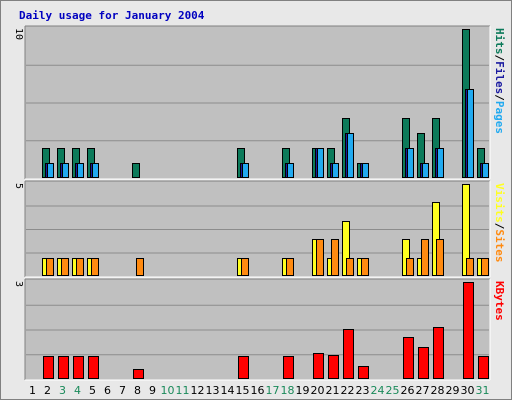  Describe the element at coordinates (499, 245) in the screenshot. I see `legend-entry: Sites` at that location.